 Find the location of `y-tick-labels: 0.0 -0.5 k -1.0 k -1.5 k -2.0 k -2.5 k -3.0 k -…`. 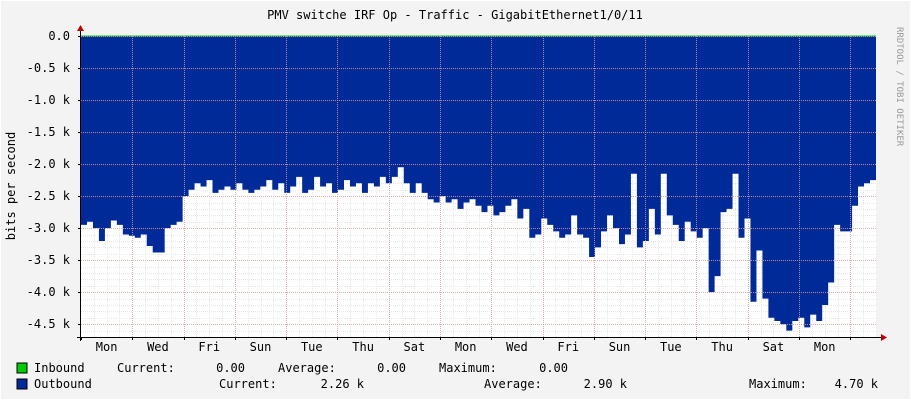

y-tick-labels: 0.0 -0.5 k -1.0 k -1.5 k -2.0 k -2.5 k -3.0 k -… is located at coordinates (49, 180).